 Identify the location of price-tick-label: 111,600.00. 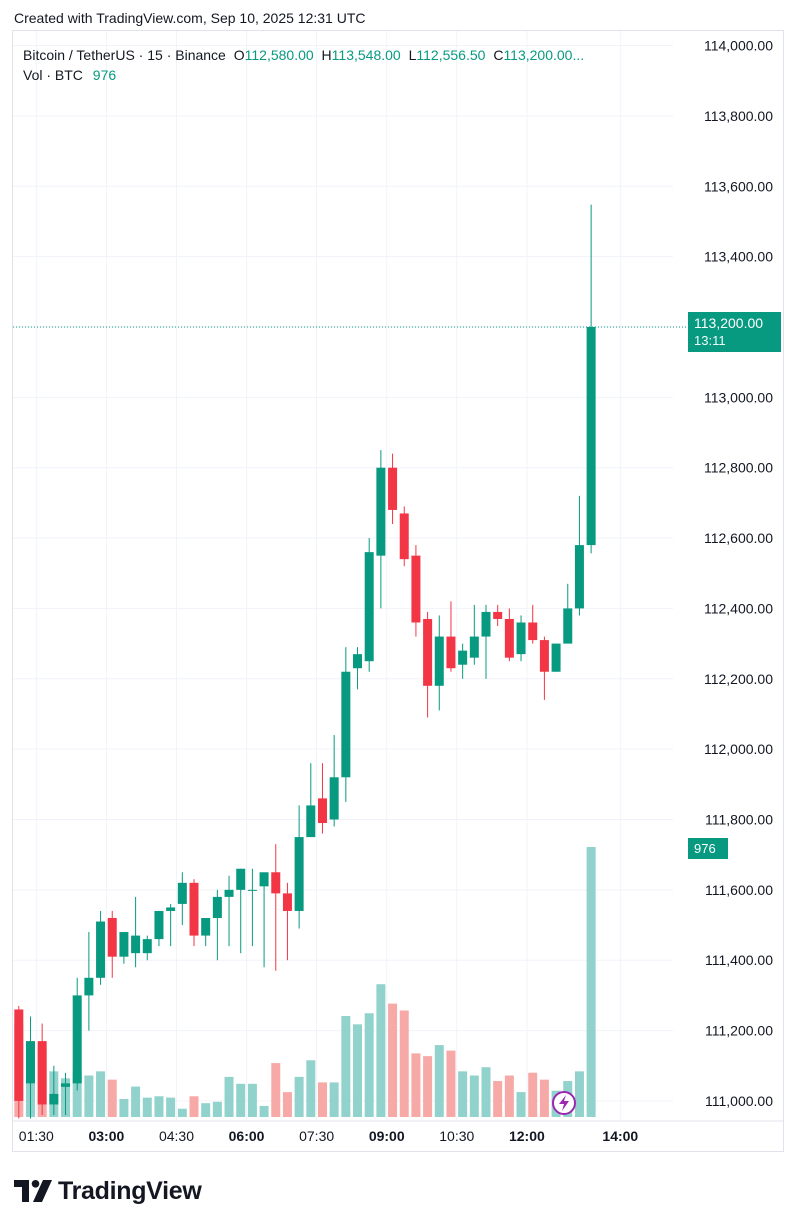
(739, 890).